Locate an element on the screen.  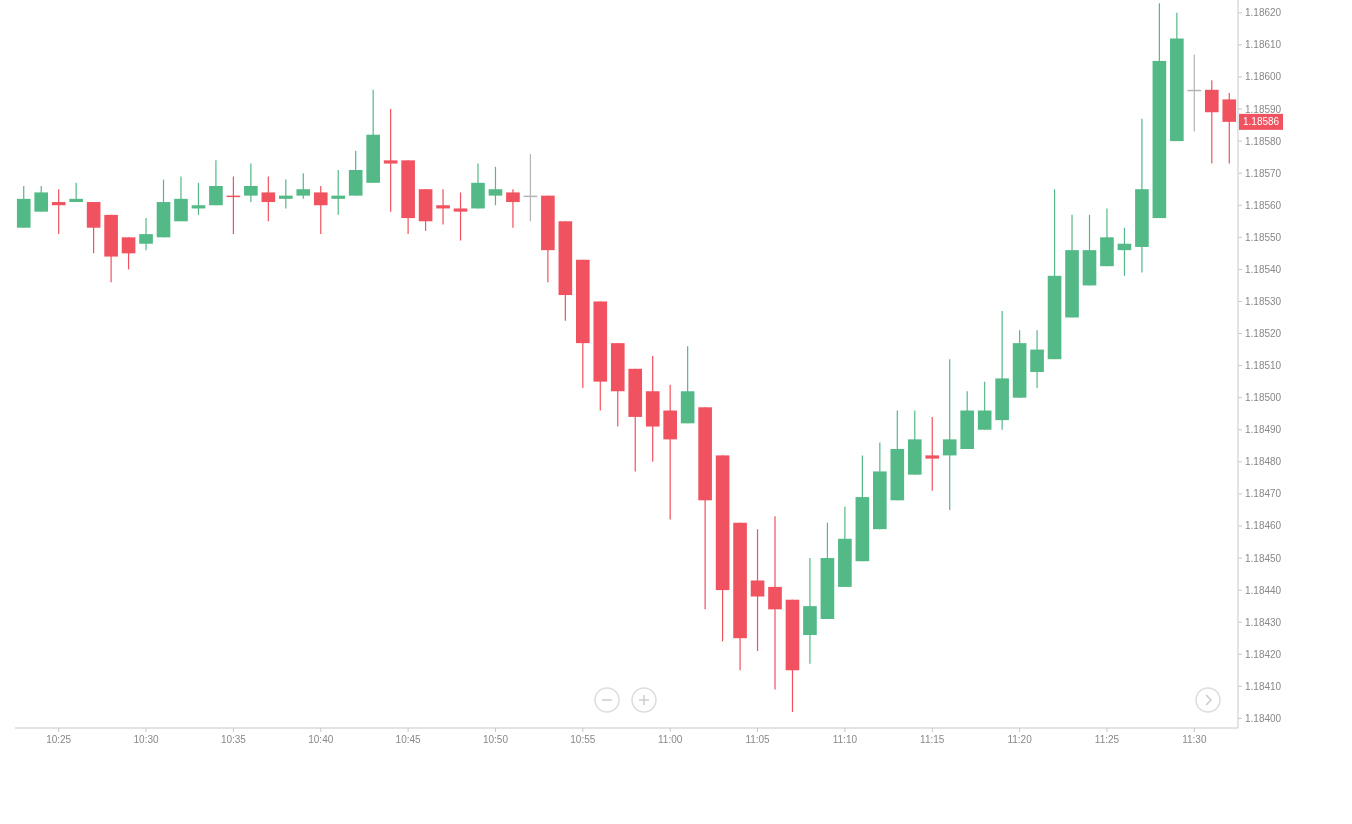
x-tick-label: 10:30 is located at coordinates (146, 739).